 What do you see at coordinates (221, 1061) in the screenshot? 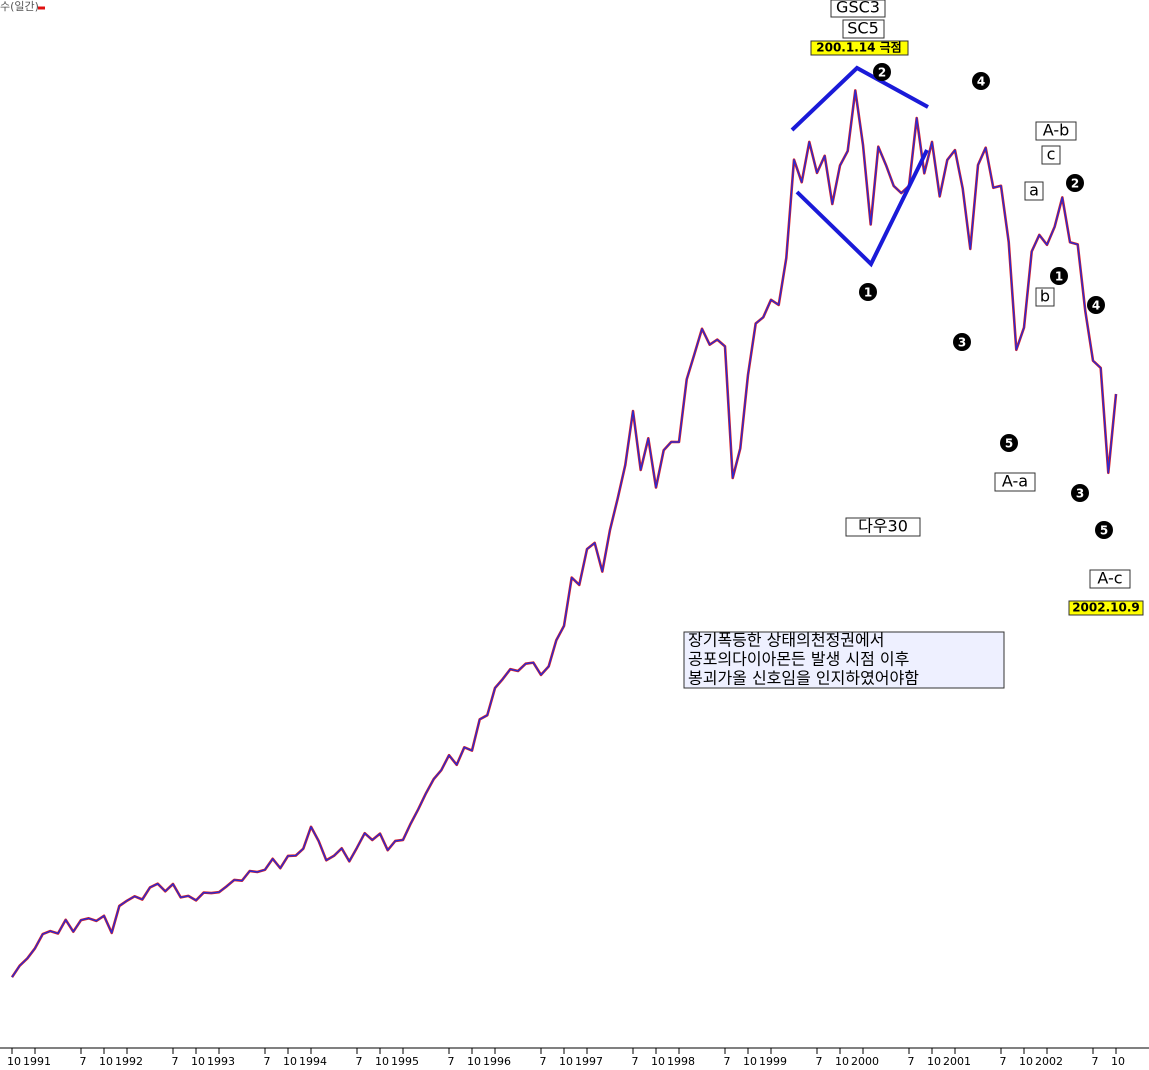
I see `x-tick-label: 1993` at bounding box center [221, 1061].